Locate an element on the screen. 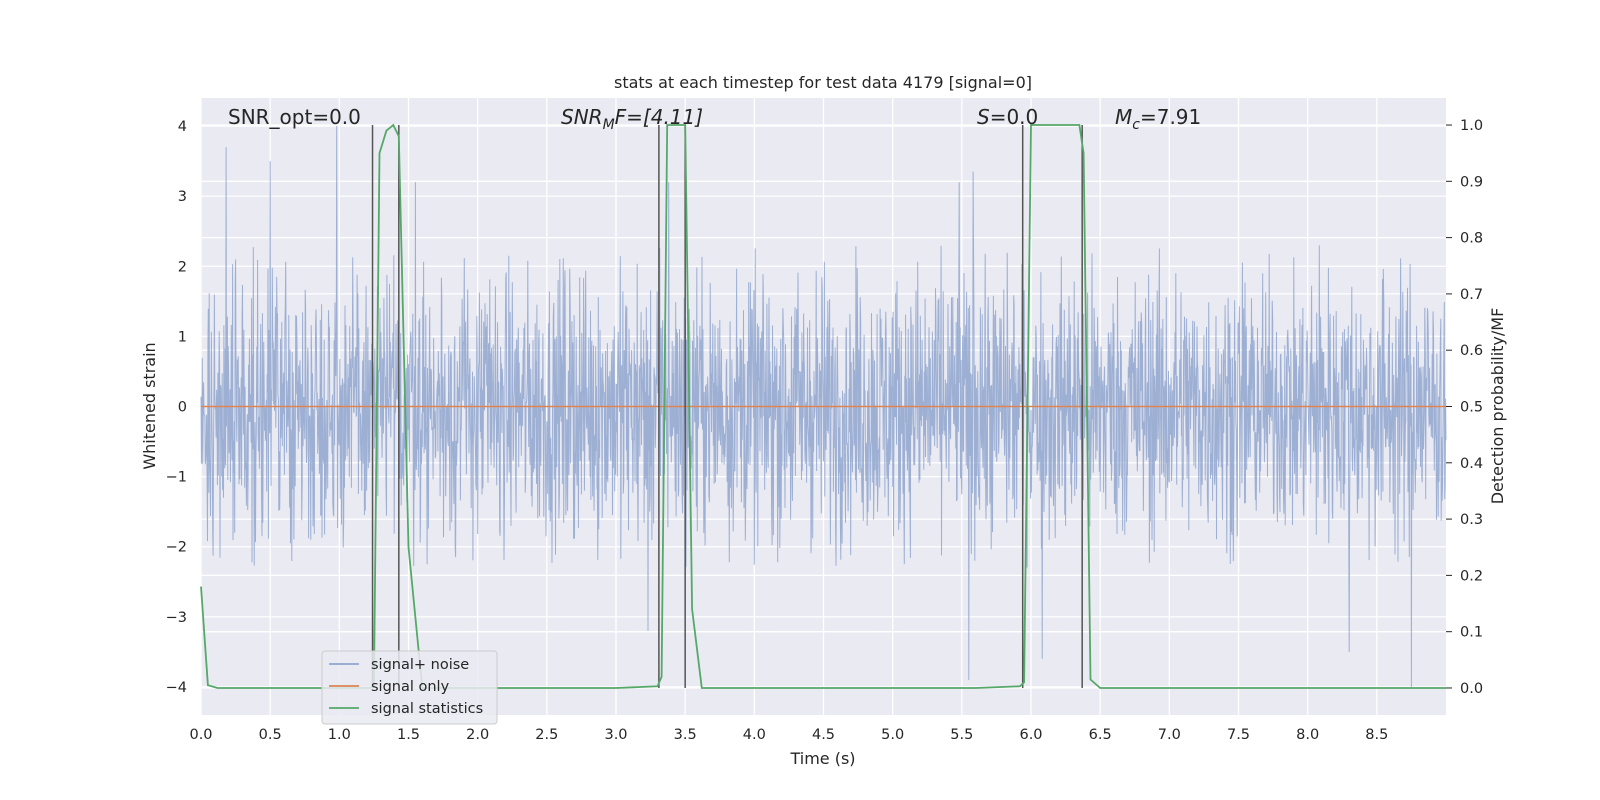 Image resolution: width=1600 pixels, height=800 pixels. y2-tick-label: 0.2 is located at coordinates (1471, 576).